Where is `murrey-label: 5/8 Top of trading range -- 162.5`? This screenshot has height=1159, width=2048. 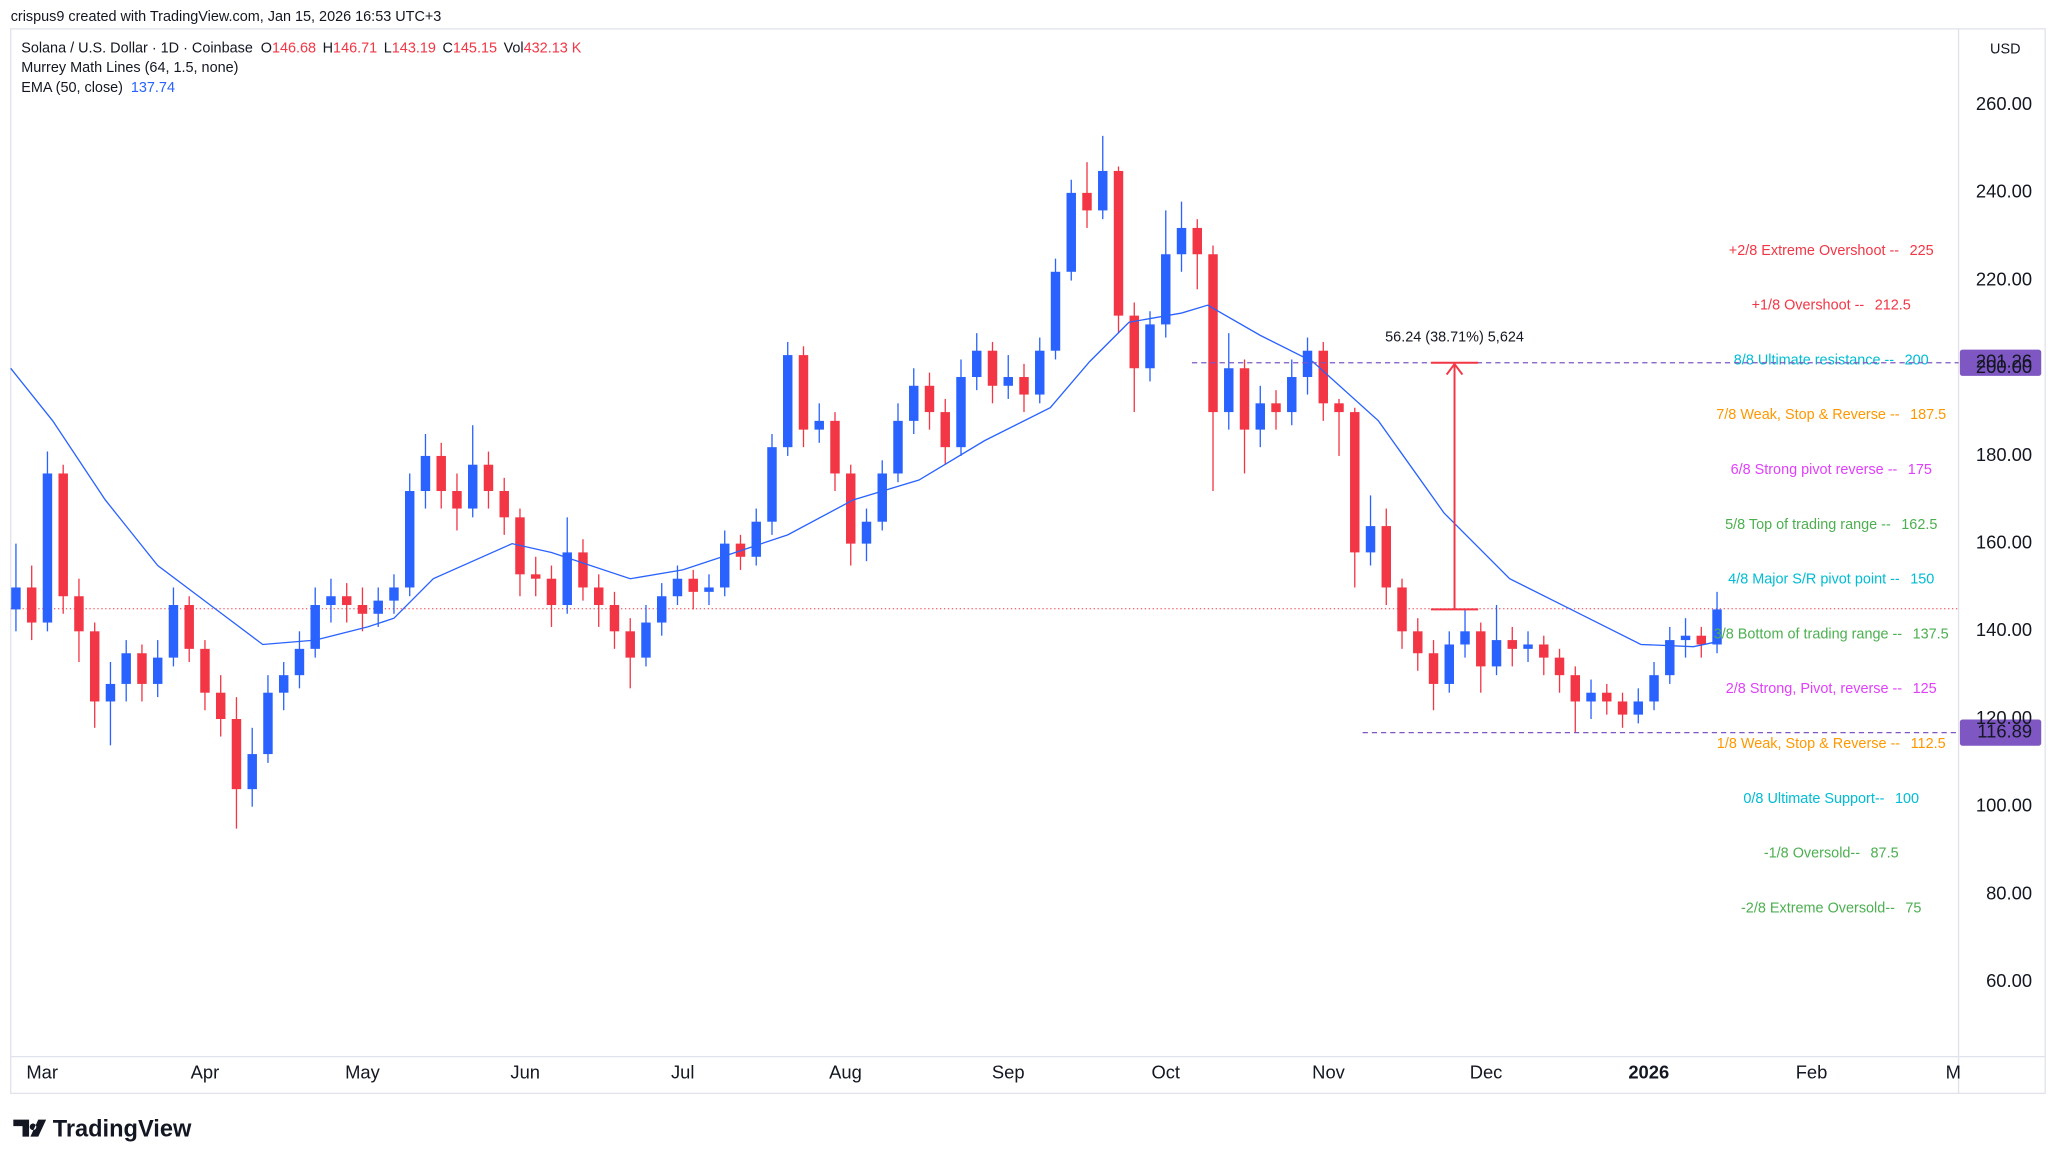 murrey-label: 5/8 Top of trading range -- 162.5 is located at coordinates (1831, 525).